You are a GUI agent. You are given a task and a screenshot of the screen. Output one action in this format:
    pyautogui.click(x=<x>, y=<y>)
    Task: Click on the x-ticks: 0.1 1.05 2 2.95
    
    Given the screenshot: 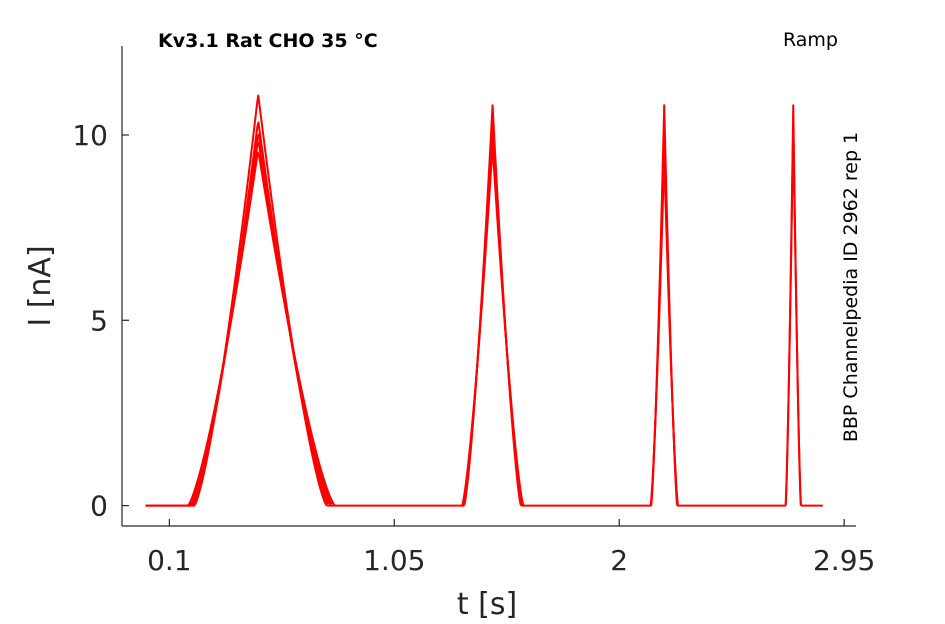 What is the action you would take?
    pyautogui.click(x=511, y=548)
    